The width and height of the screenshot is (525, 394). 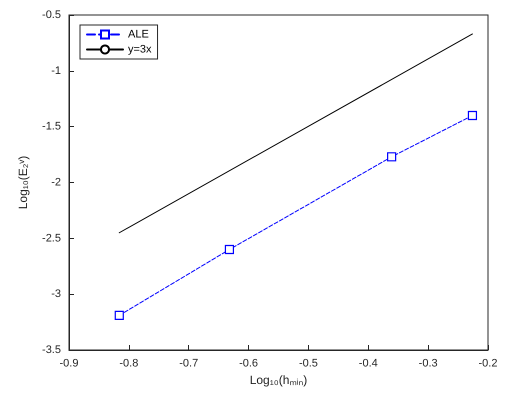 What do you see at coordinates (368, 364) in the screenshot?
I see `x-tick-label: -0.4` at bounding box center [368, 364].